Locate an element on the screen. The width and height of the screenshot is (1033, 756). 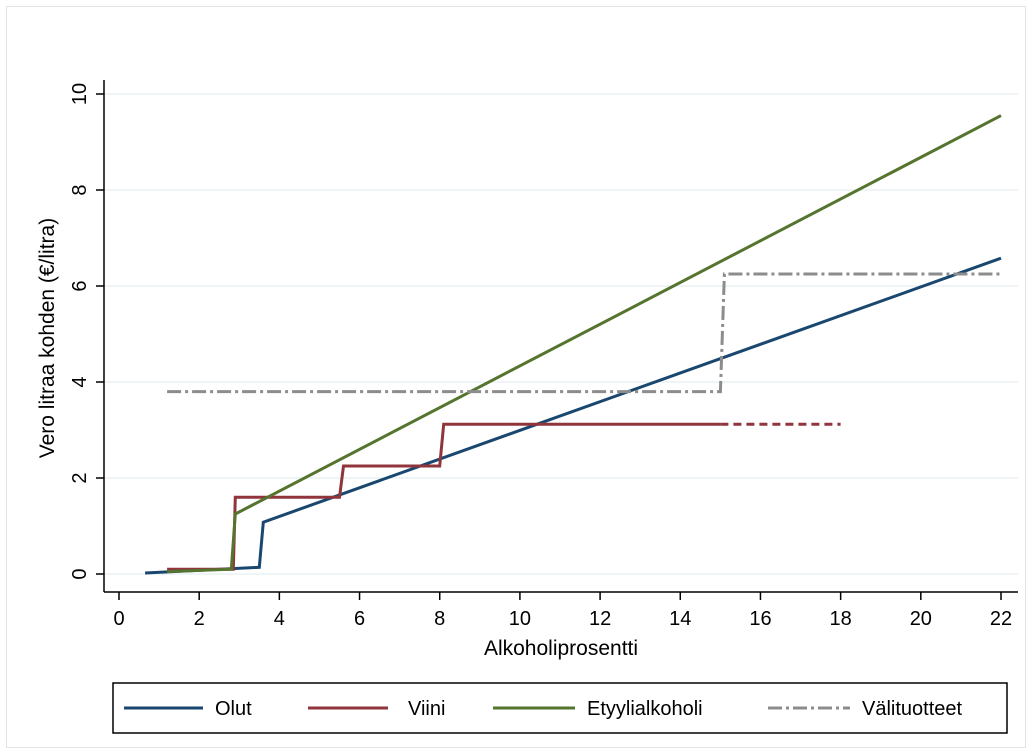
y-tick-label-6: 6 is located at coordinates (80, 285).